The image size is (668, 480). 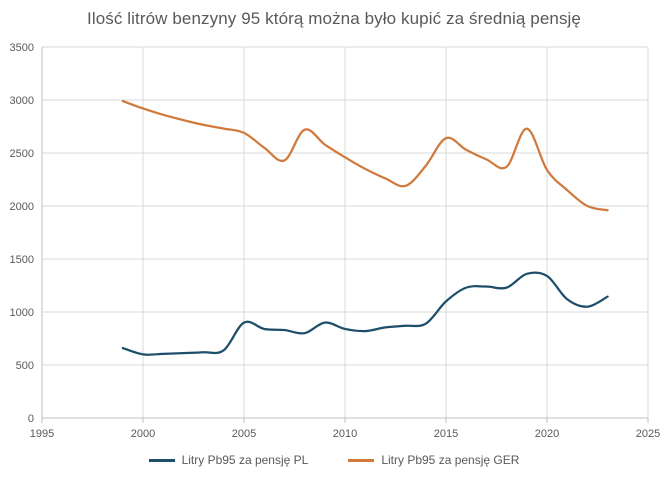 What do you see at coordinates (450, 460) in the screenshot?
I see `legend-label-ger: Litry Pb95 za pensję GER` at bounding box center [450, 460].